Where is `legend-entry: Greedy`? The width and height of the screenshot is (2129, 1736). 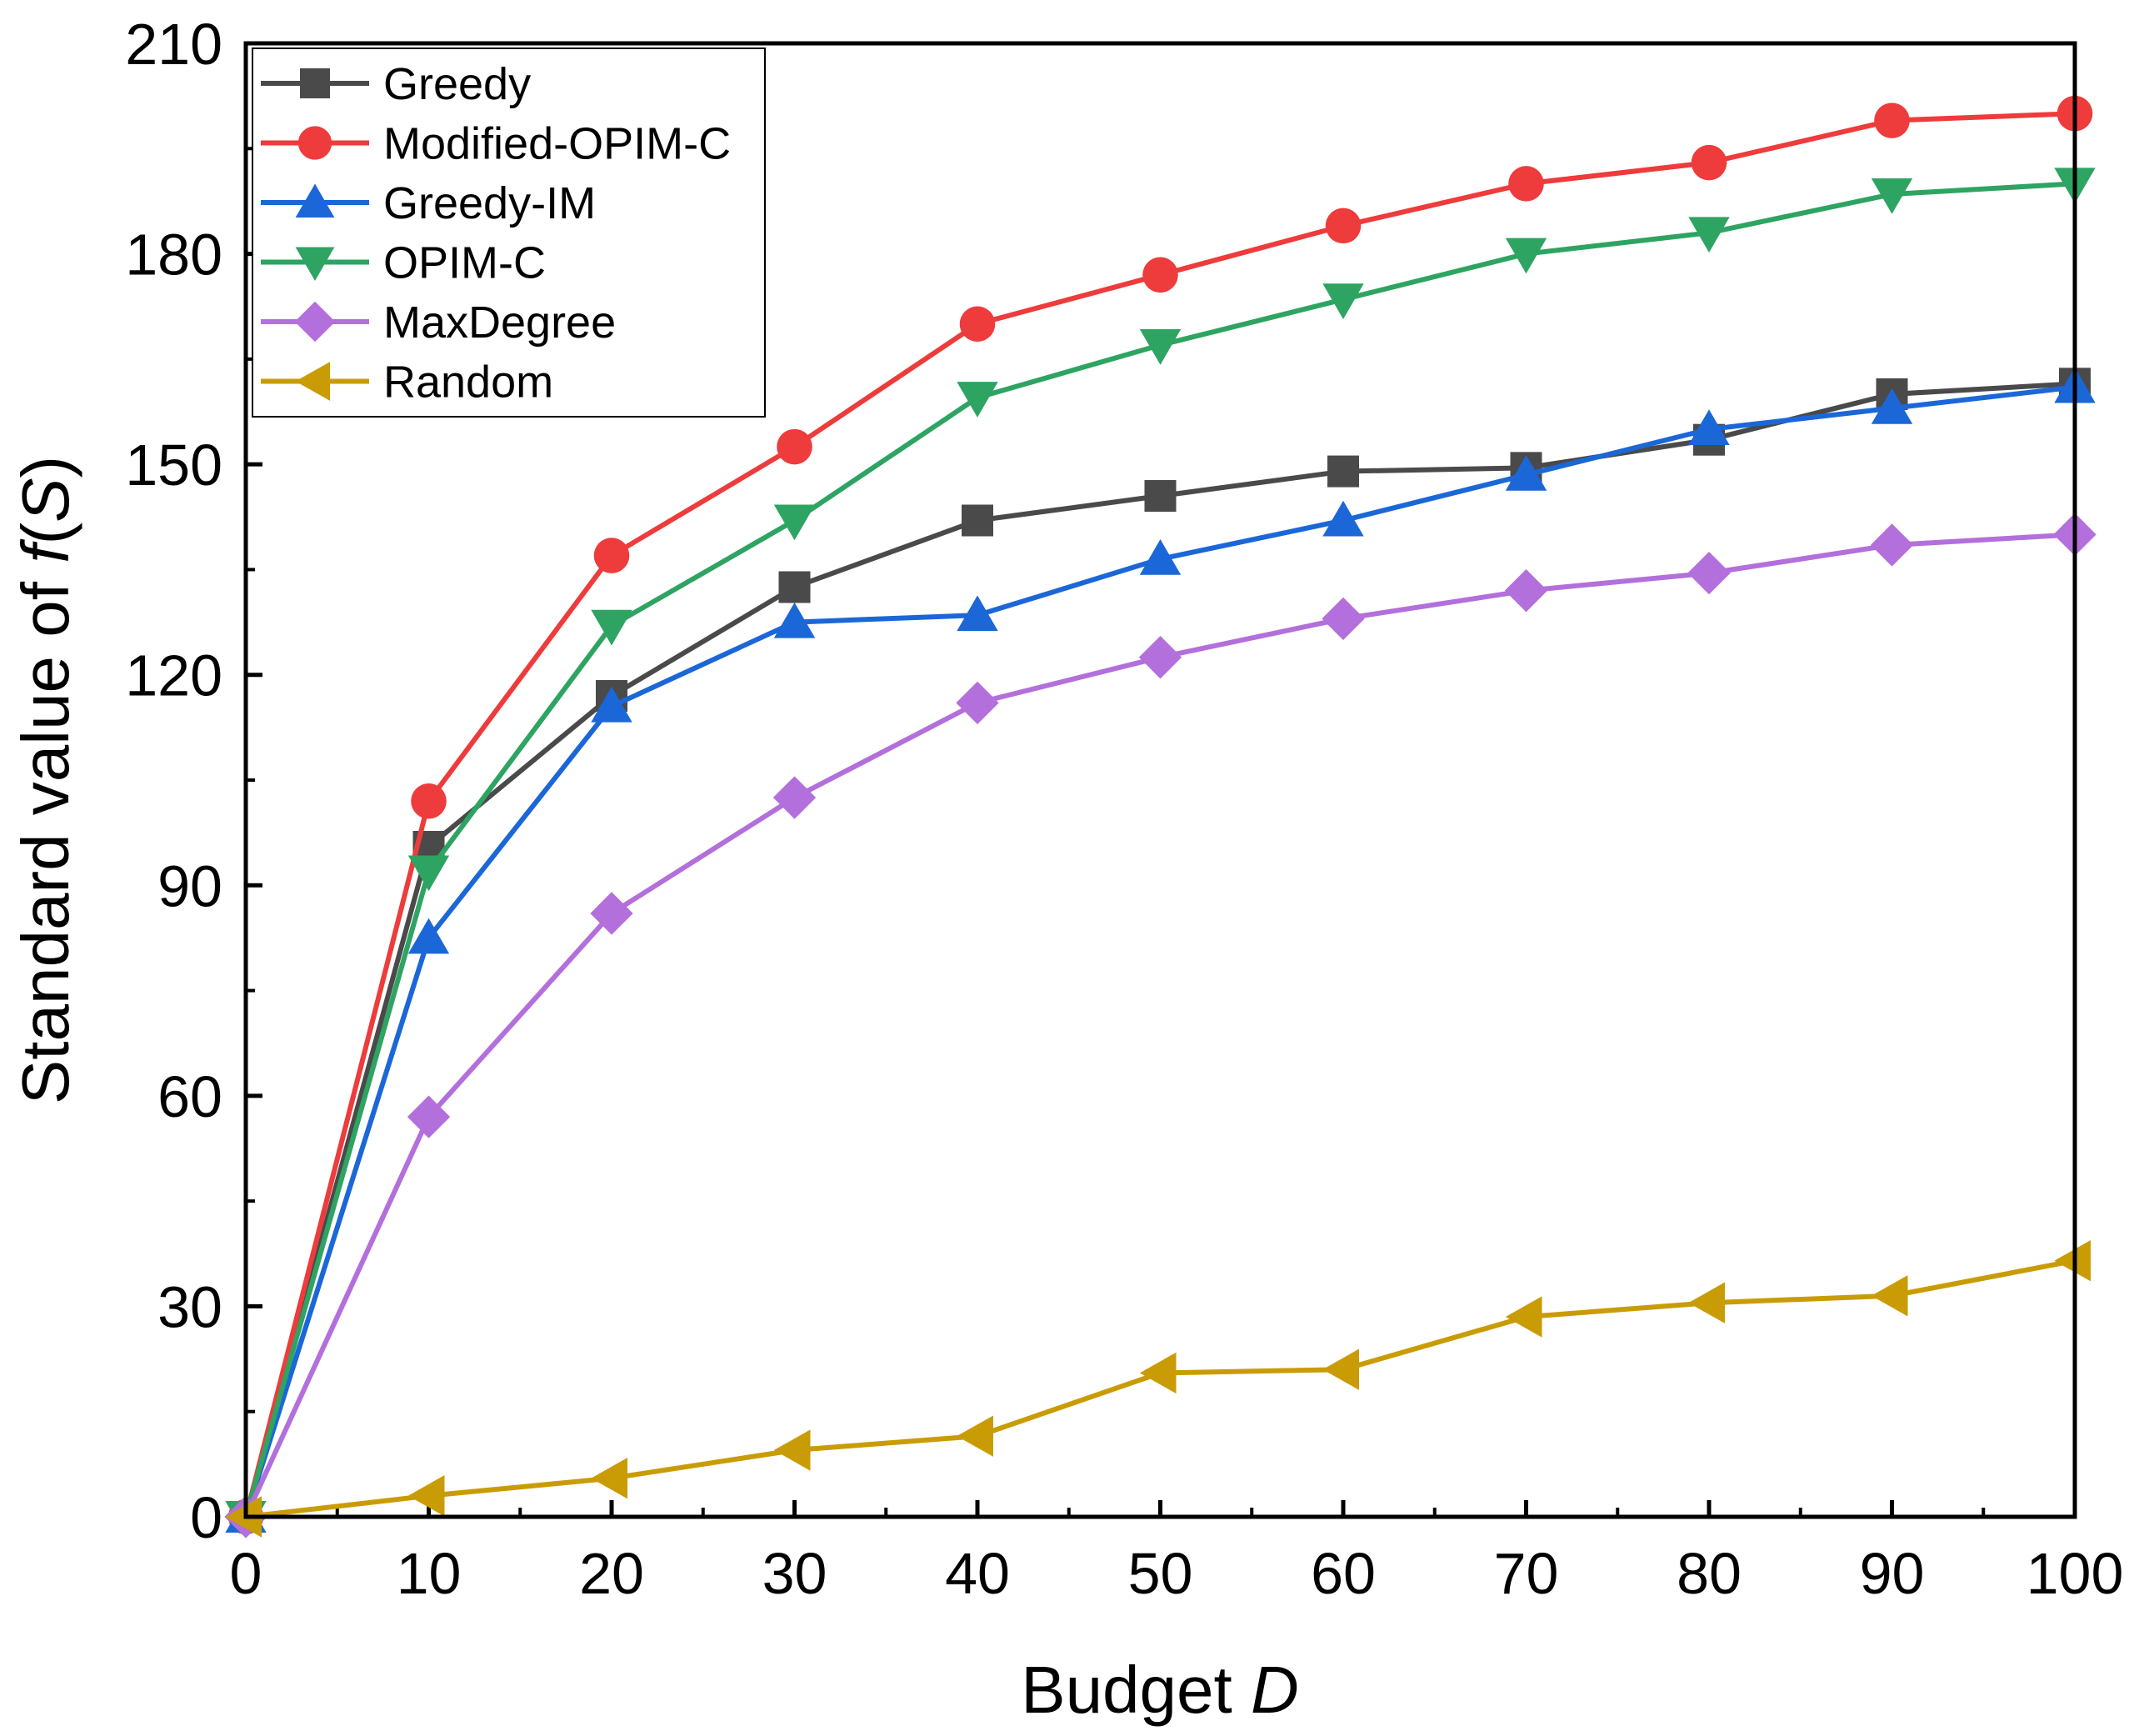 legend-entry: Greedy is located at coordinates (396, 84).